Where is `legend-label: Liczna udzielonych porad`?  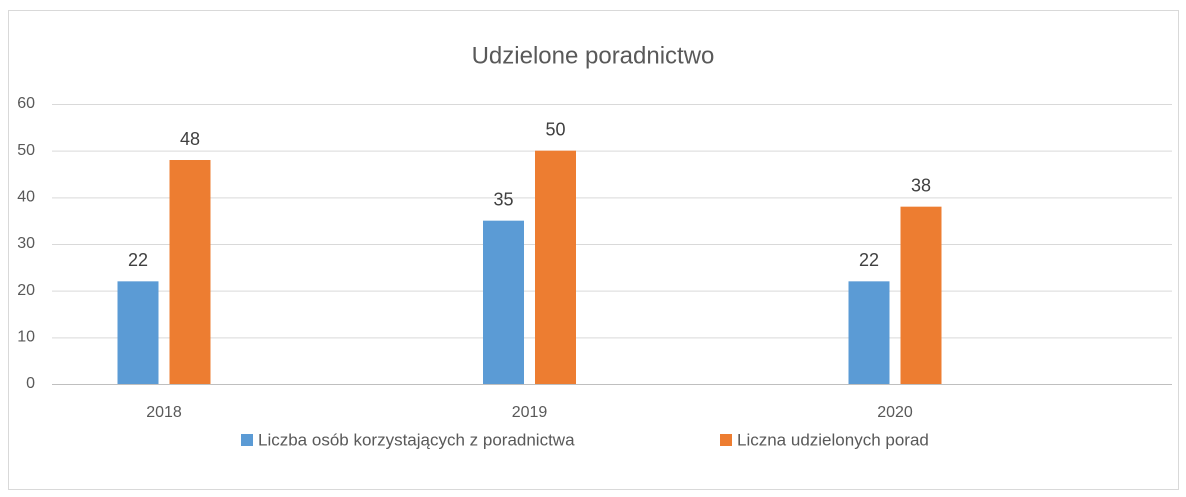
legend-label: Liczna udzielonych porad is located at coordinates (833, 439).